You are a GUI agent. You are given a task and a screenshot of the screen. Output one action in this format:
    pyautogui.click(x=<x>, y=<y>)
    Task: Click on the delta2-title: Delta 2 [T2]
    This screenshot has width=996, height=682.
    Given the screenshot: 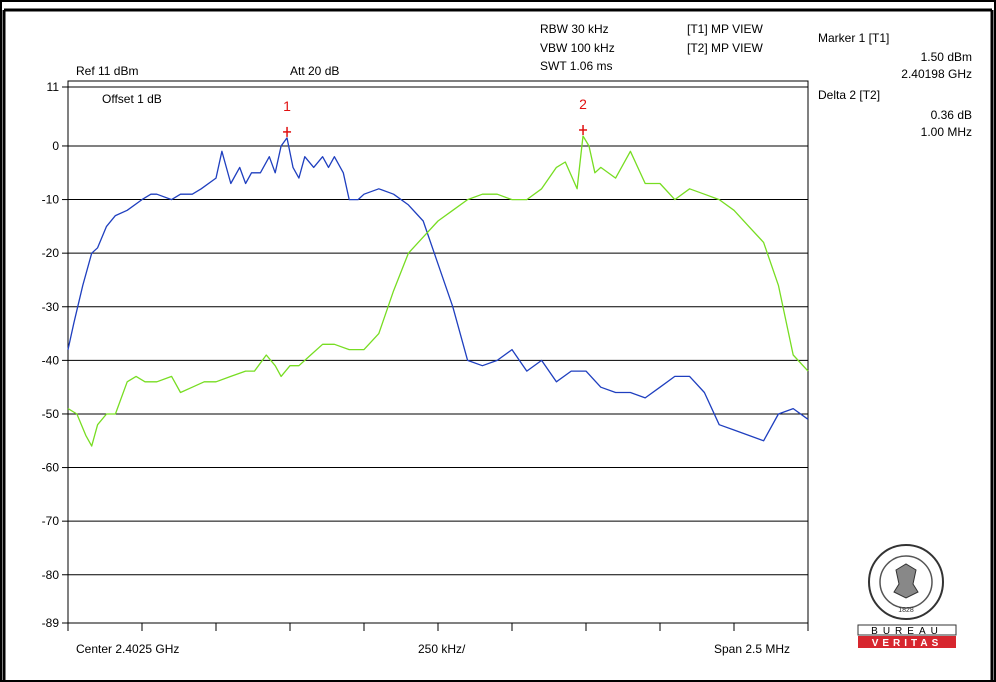 What is the action you would take?
    pyautogui.click(x=849, y=95)
    